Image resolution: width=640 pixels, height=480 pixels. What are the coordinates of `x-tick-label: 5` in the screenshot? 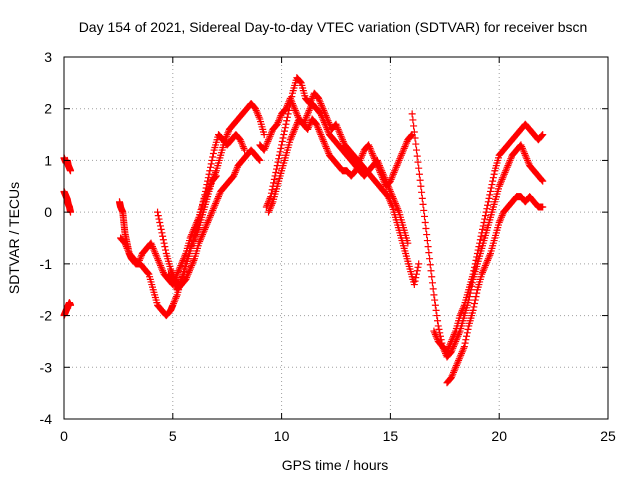 It's located at (173, 436).